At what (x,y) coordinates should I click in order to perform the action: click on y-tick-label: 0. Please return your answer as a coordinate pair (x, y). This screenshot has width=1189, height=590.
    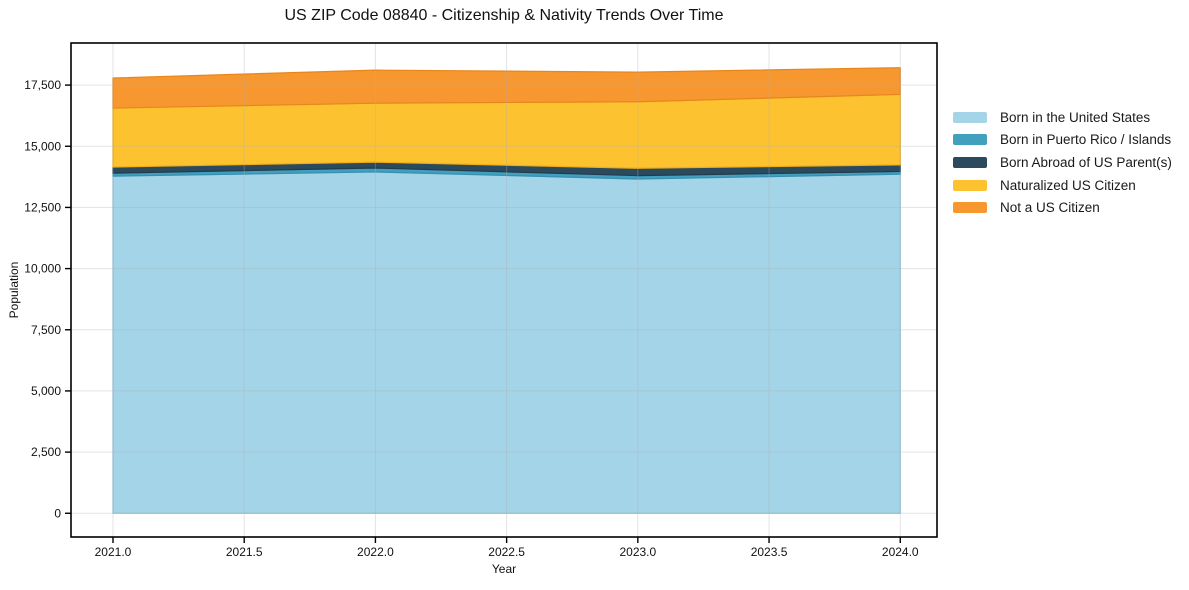
    Looking at the image, I should click on (57, 513).